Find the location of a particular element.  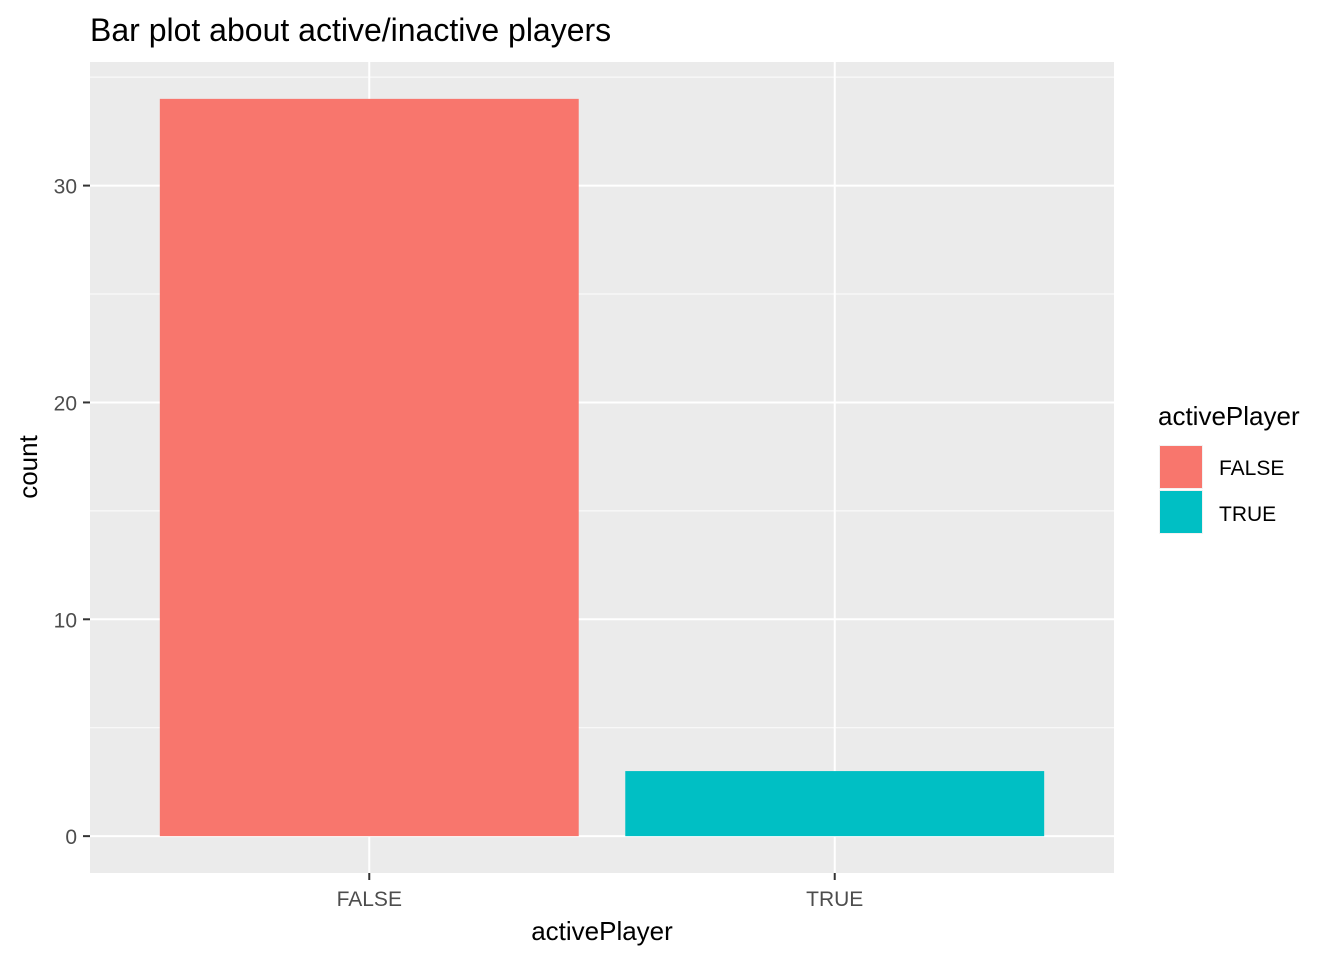

chart-title: Bar plot about active/inactive players is located at coordinates (350, 30).